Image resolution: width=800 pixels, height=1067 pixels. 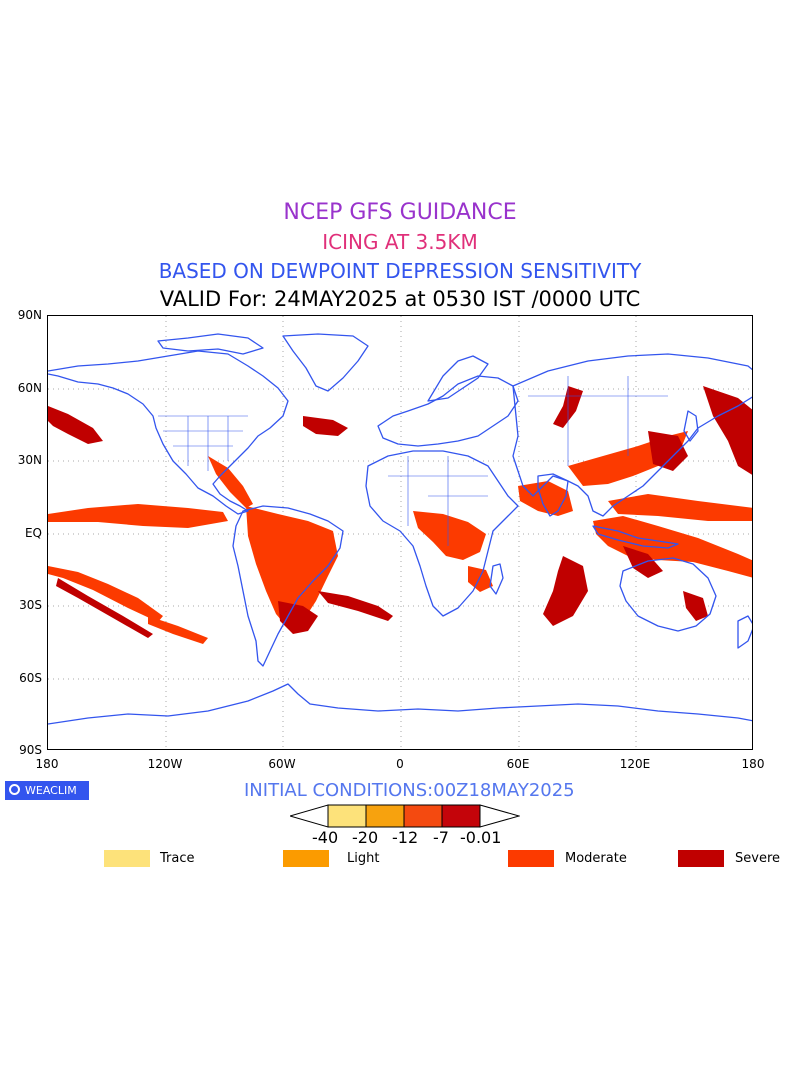 I want to click on coastline-australia, so click(x=668, y=594).